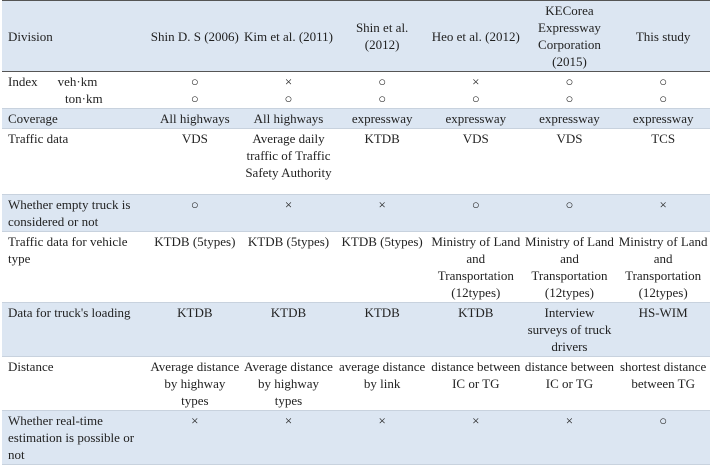 This screenshot has width=716, height=465. What do you see at coordinates (663, 36) in the screenshot?
I see `header-cell: This study` at bounding box center [663, 36].